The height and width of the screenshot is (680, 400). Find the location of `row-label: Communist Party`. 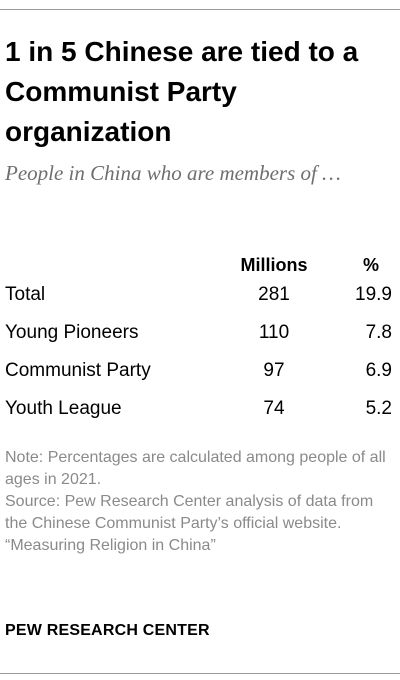

row-label: Communist Party is located at coordinates (78, 370).